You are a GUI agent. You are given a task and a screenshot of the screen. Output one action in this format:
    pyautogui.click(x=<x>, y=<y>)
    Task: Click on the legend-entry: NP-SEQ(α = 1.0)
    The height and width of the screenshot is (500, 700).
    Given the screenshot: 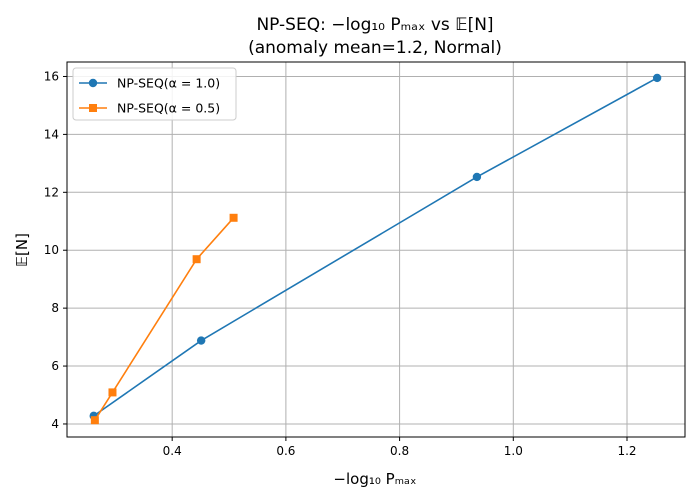 What is the action you would take?
    pyautogui.click(x=149, y=83)
    